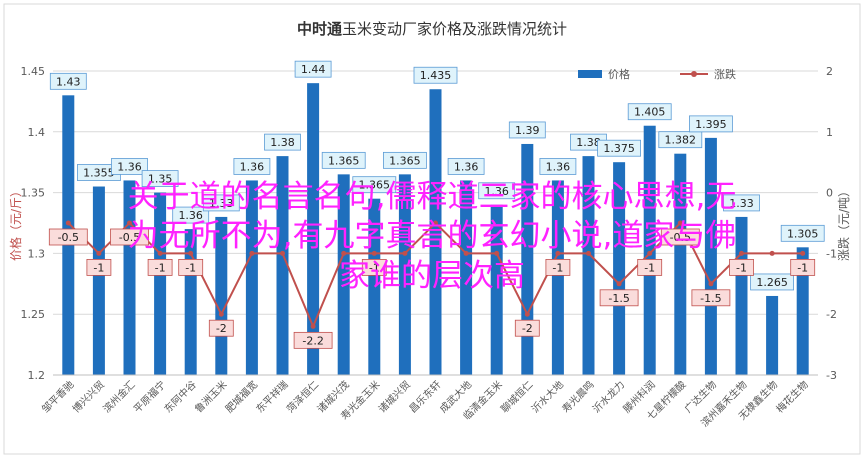 The width and height of the screenshot is (864, 458). I want to click on x-tick-label: 鲁洲玉米, so click(210, 396).